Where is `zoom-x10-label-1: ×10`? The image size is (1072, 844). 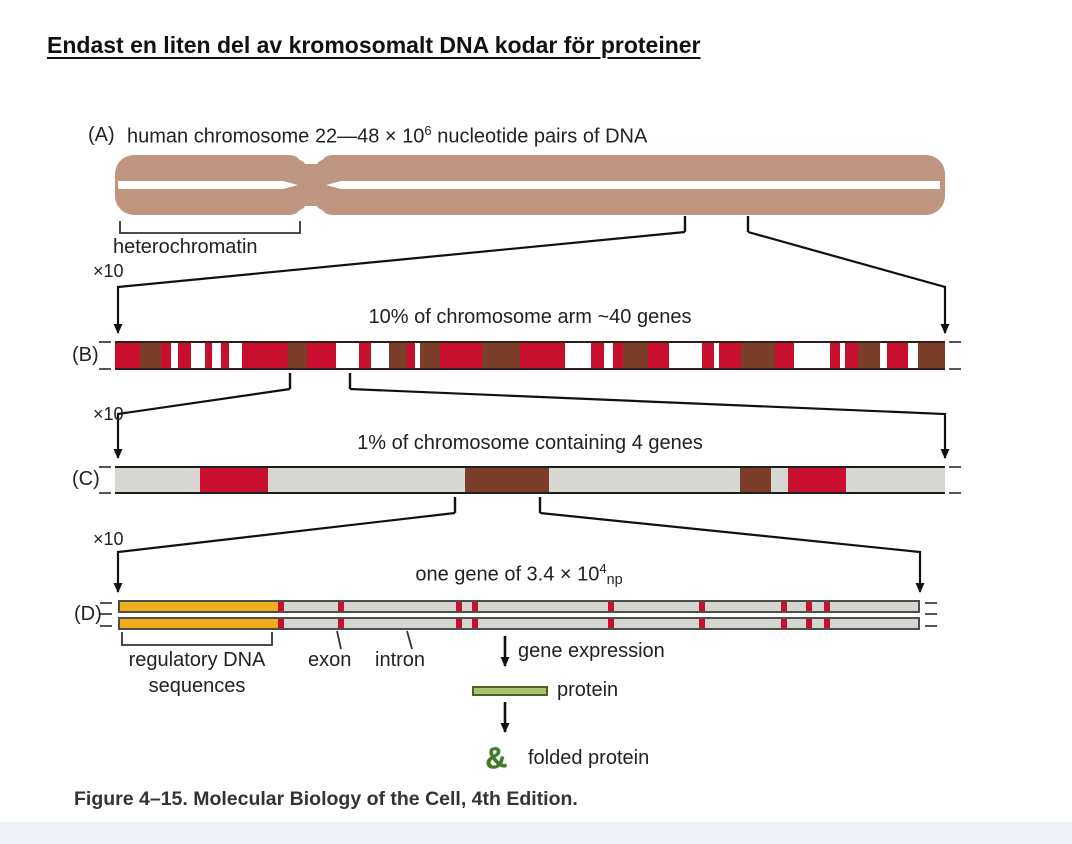 zoom-x10-label-1: ×10 is located at coordinates (108, 271).